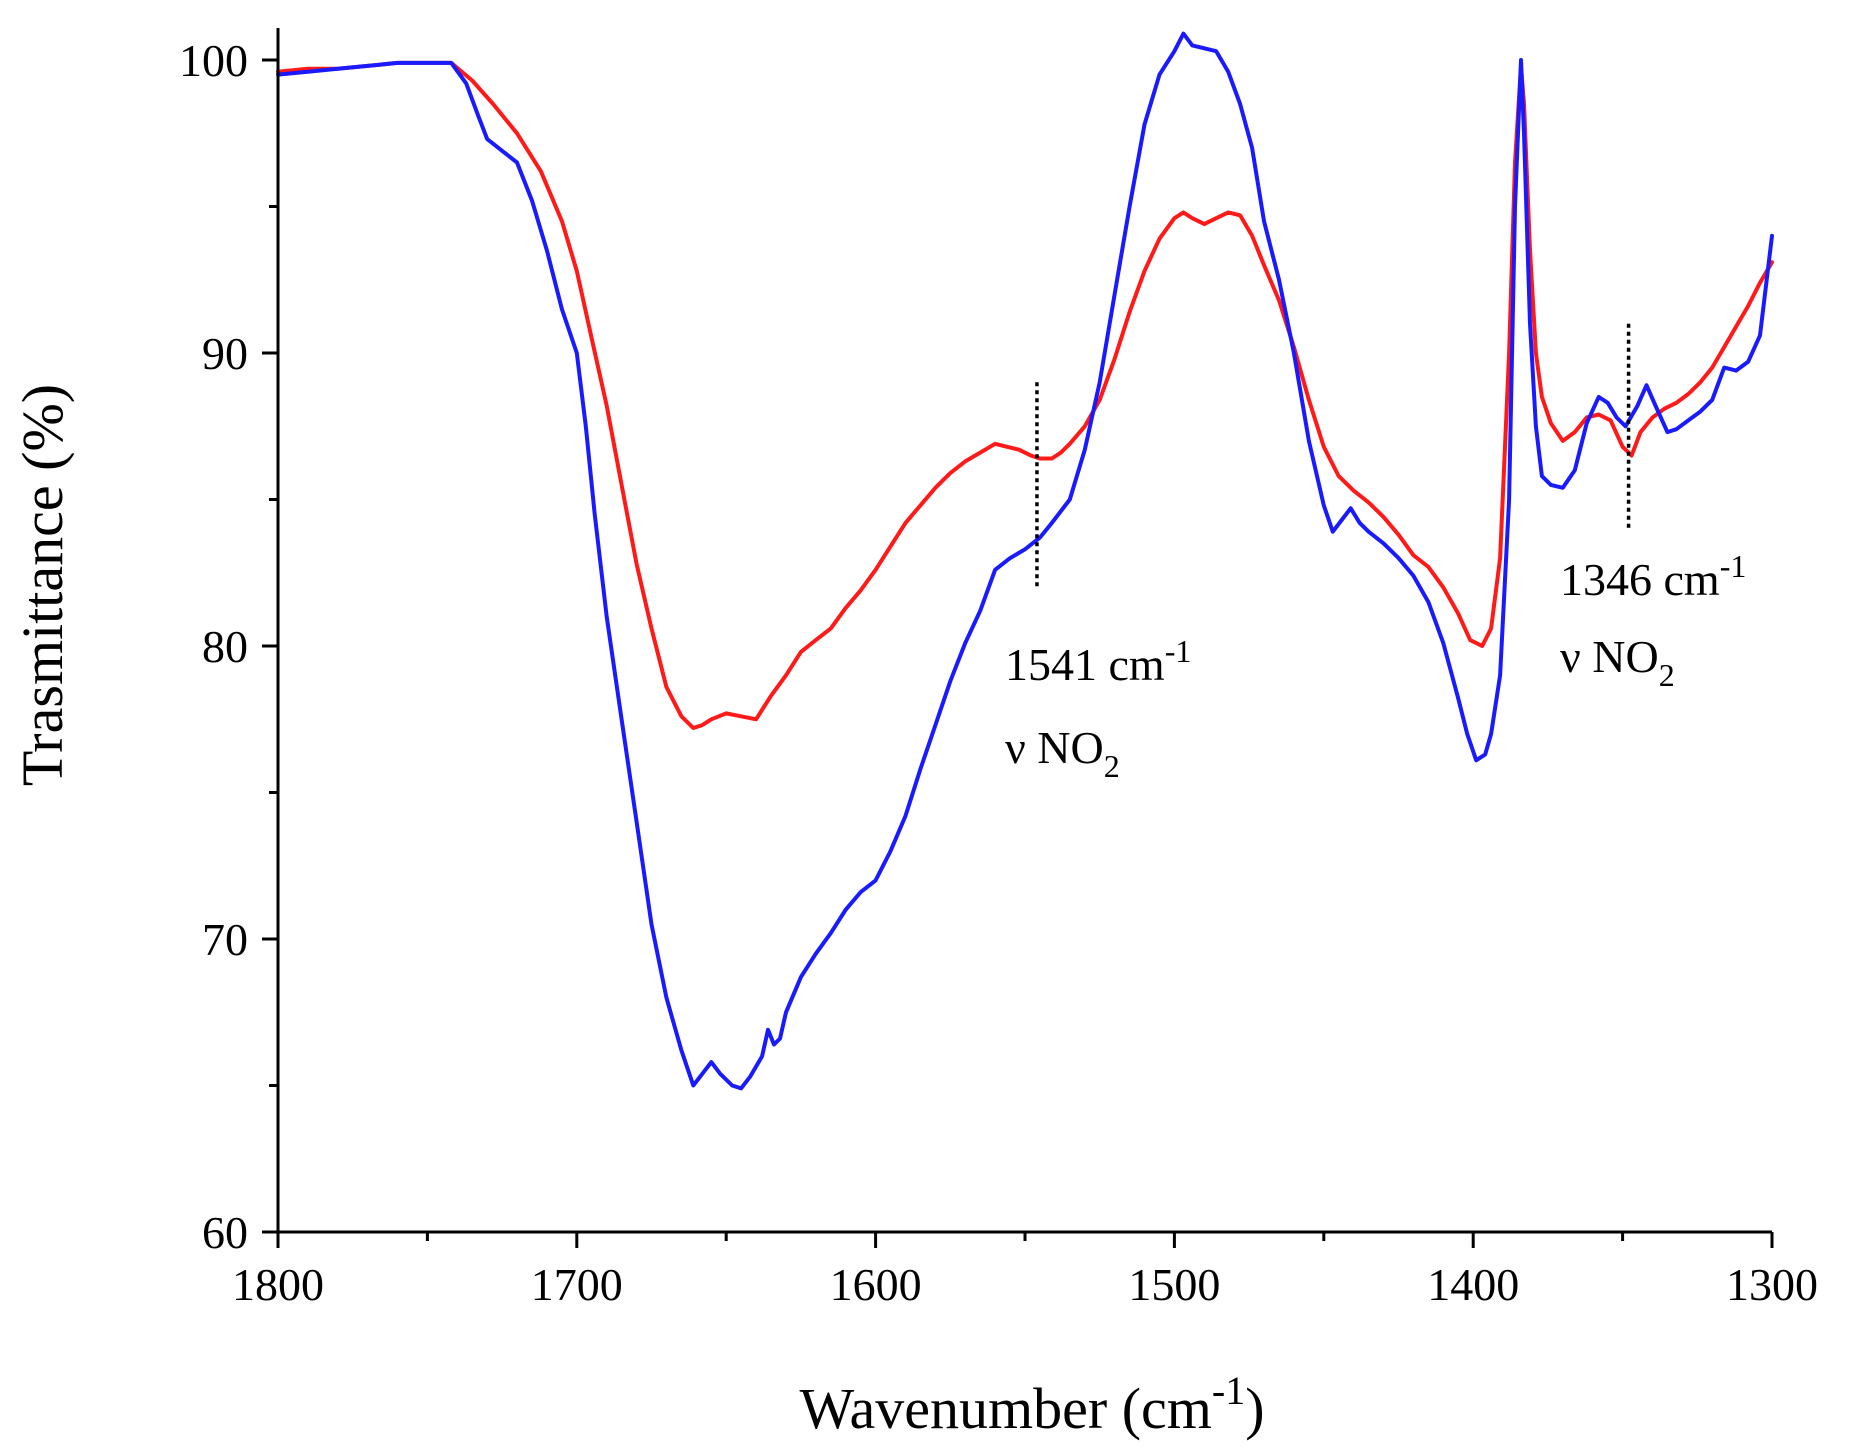 This screenshot has height=1453, width=1850. What do you see at coordinates (1005, 1408) in the screenshot?
I see `x-axis-title-text: Wavenumber (cm` at bounding box center [1005, 1408].